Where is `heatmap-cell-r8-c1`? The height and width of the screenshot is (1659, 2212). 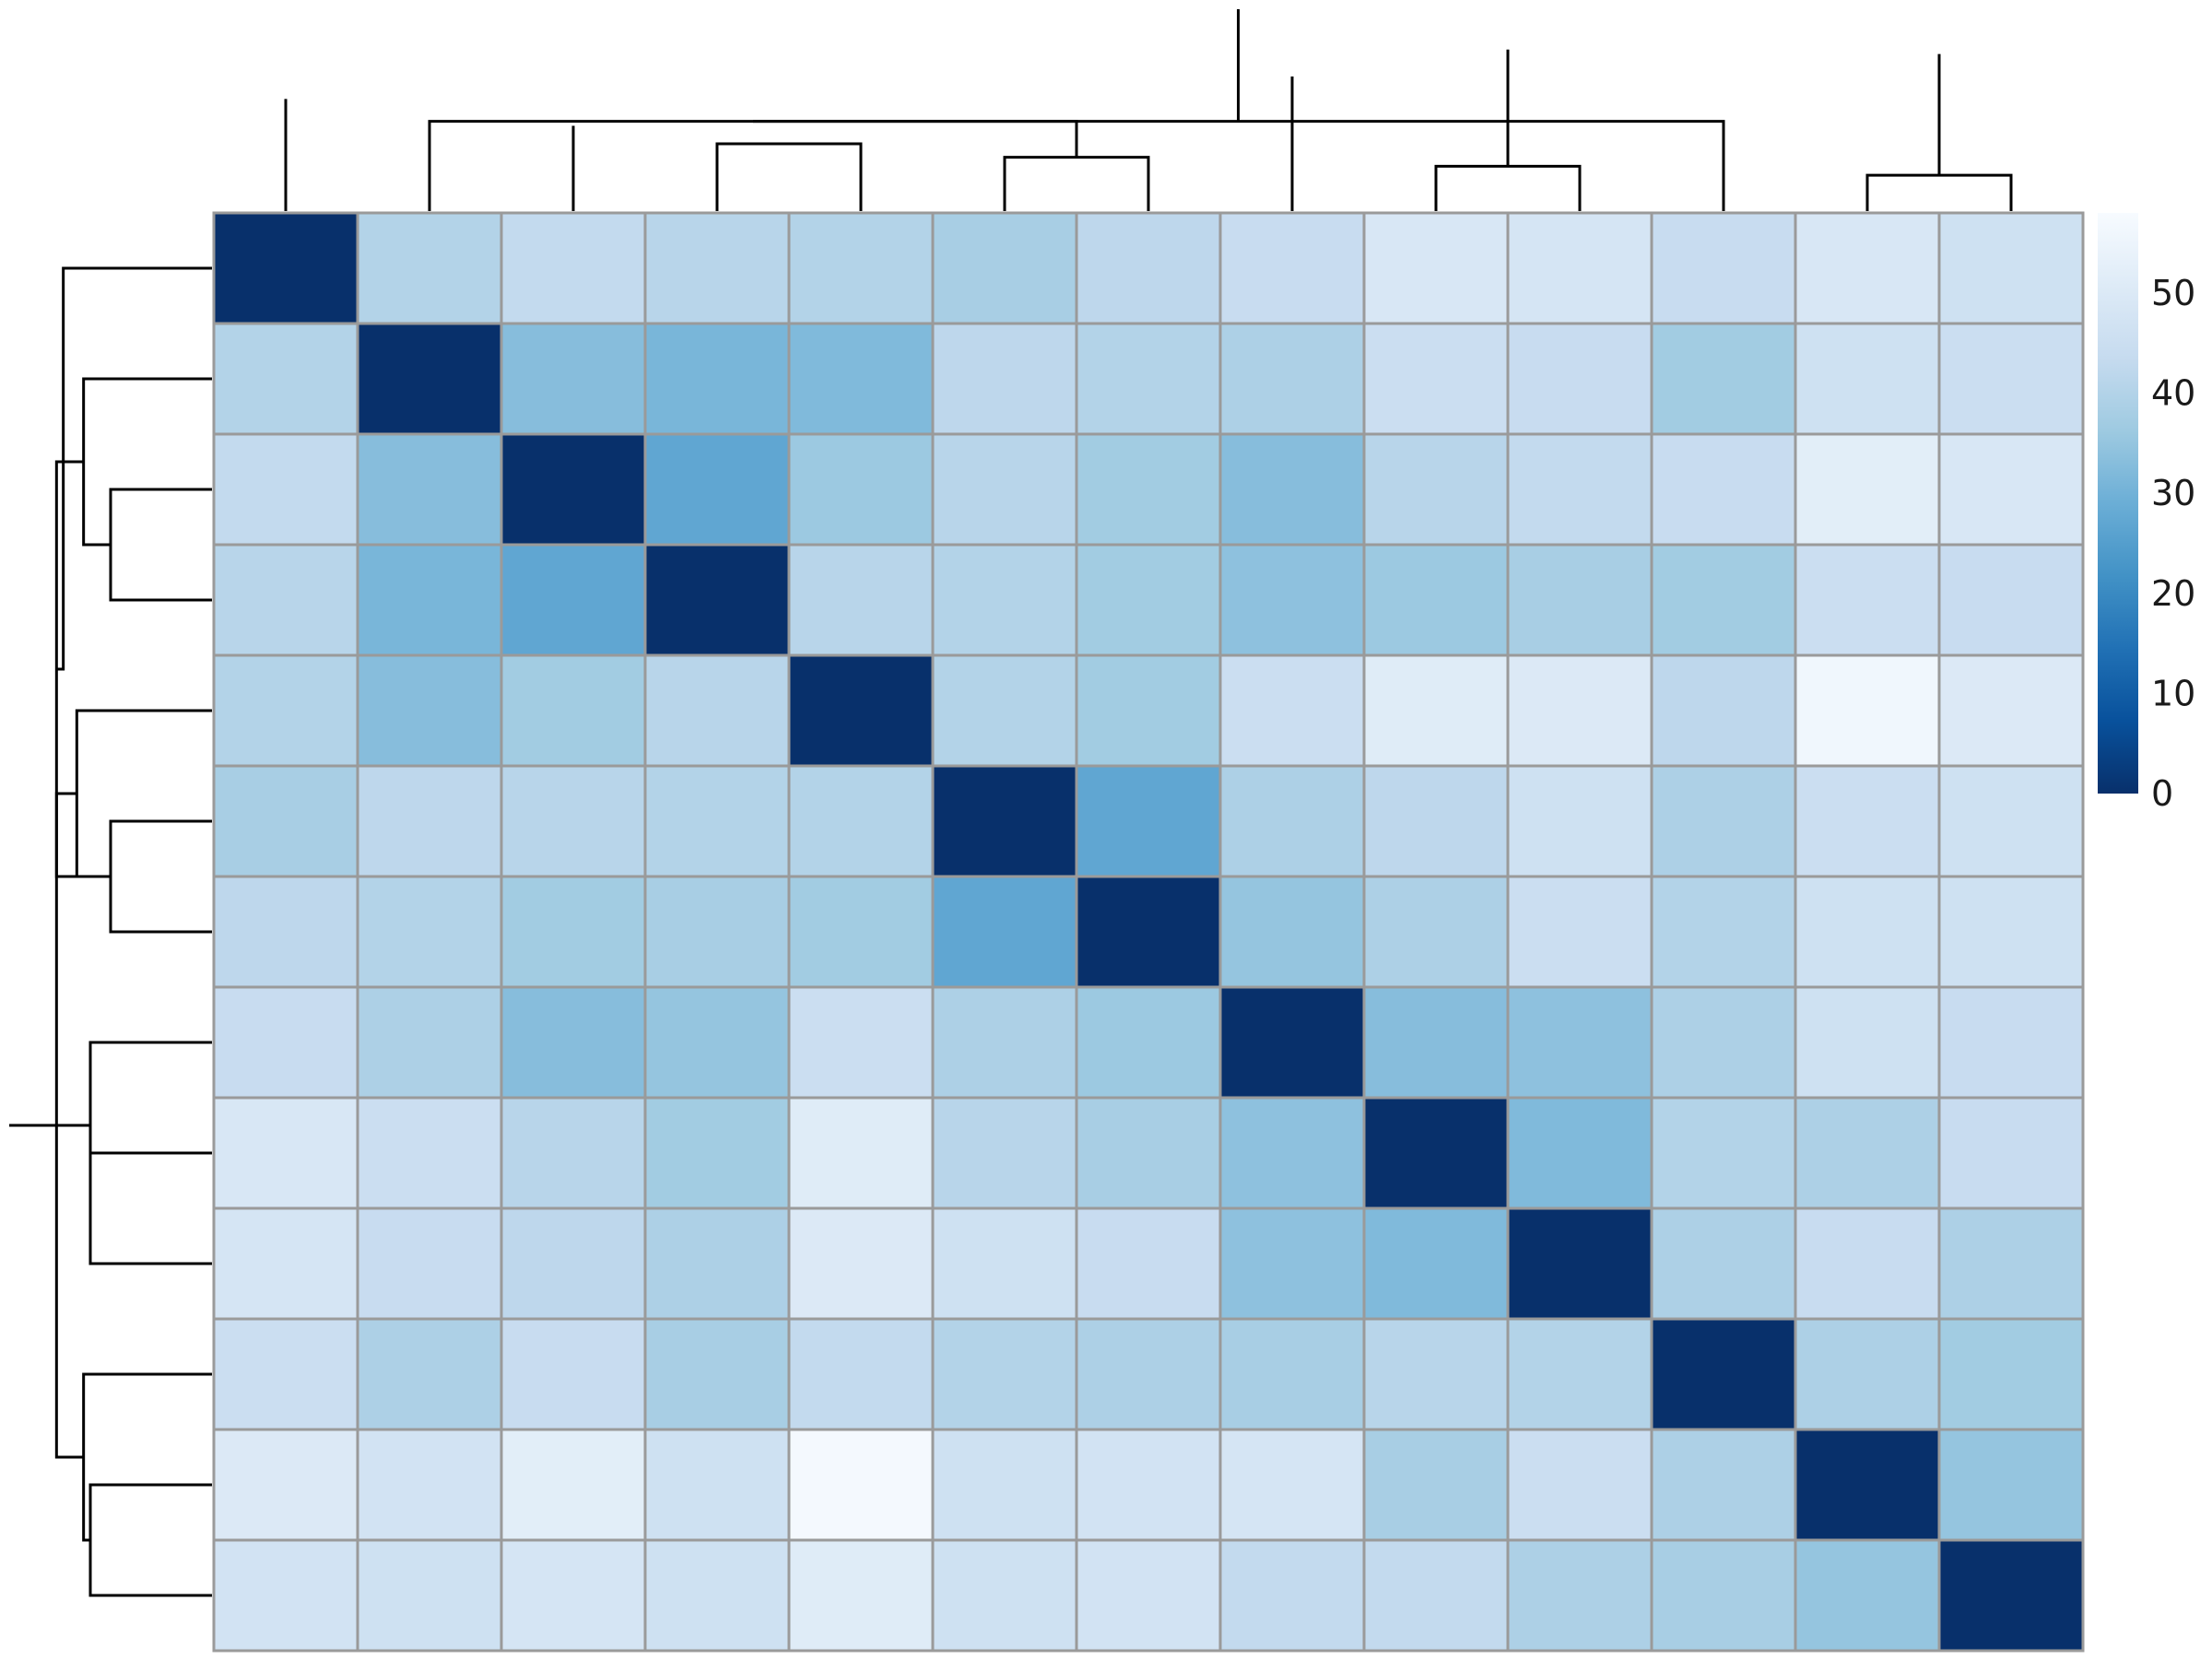 heatmap-cell-r8-c1 is located at coordinates (429, 1153).